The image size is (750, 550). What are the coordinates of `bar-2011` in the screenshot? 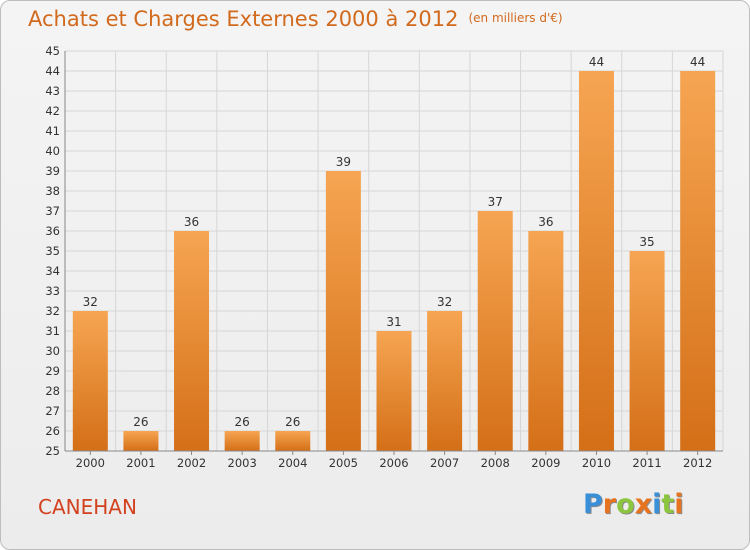 It's located at (647, 351).